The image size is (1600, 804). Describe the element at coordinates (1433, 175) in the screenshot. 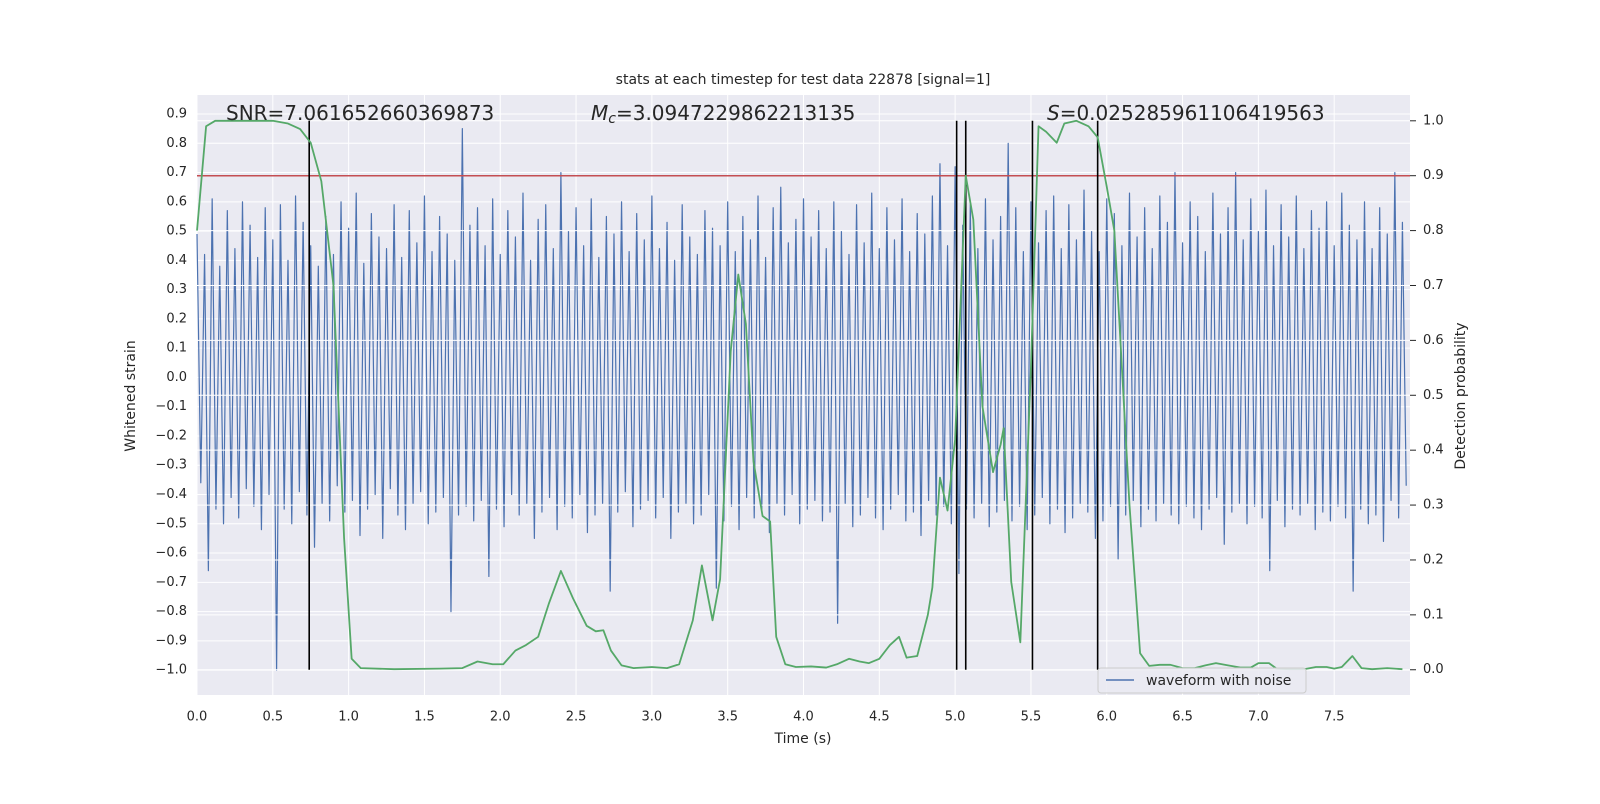

I see `y2-tick-label: 0.9` at that location.